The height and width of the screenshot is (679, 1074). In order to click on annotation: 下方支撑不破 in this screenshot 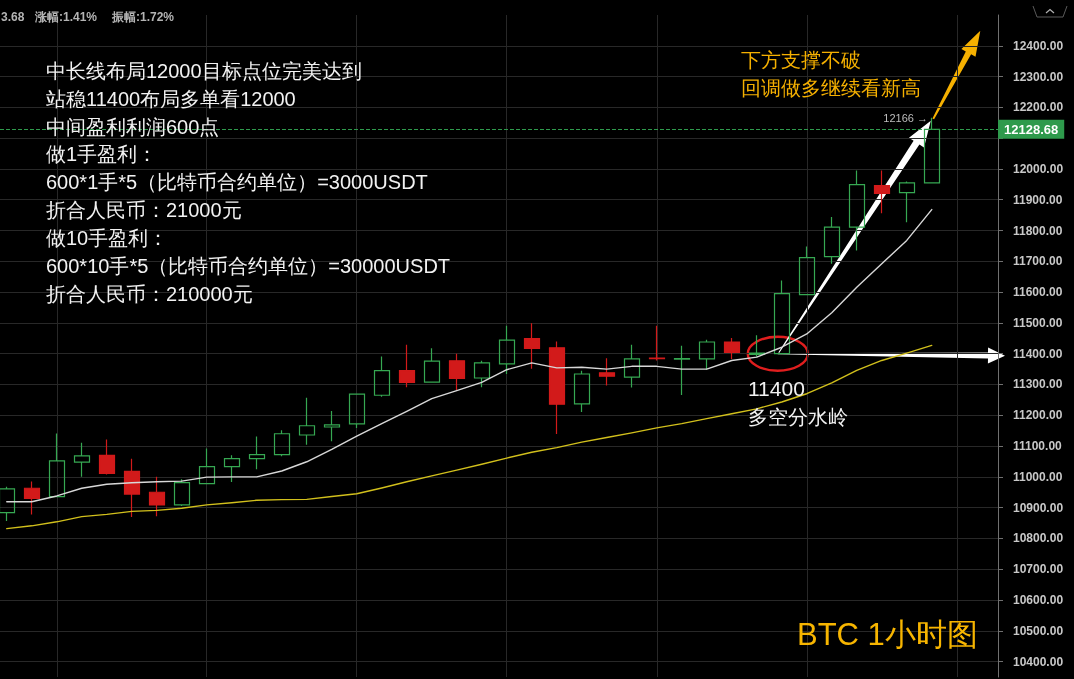, I will do `click(801, 60)`.